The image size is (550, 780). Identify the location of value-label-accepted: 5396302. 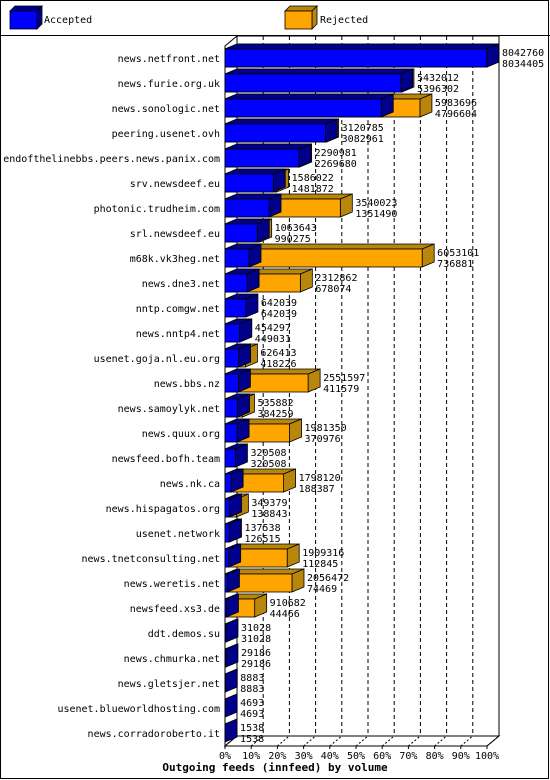
(438, 89).